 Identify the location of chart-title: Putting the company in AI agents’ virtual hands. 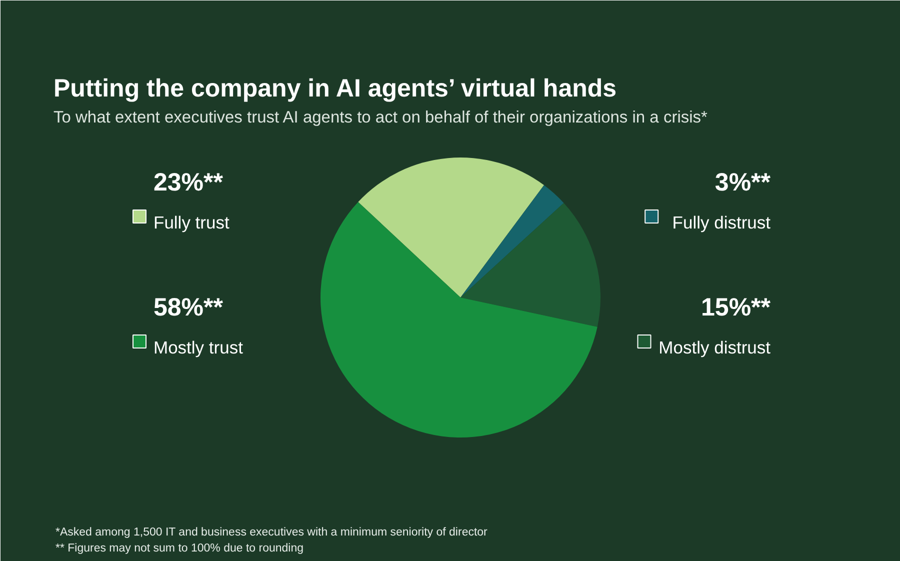
(335, 88).